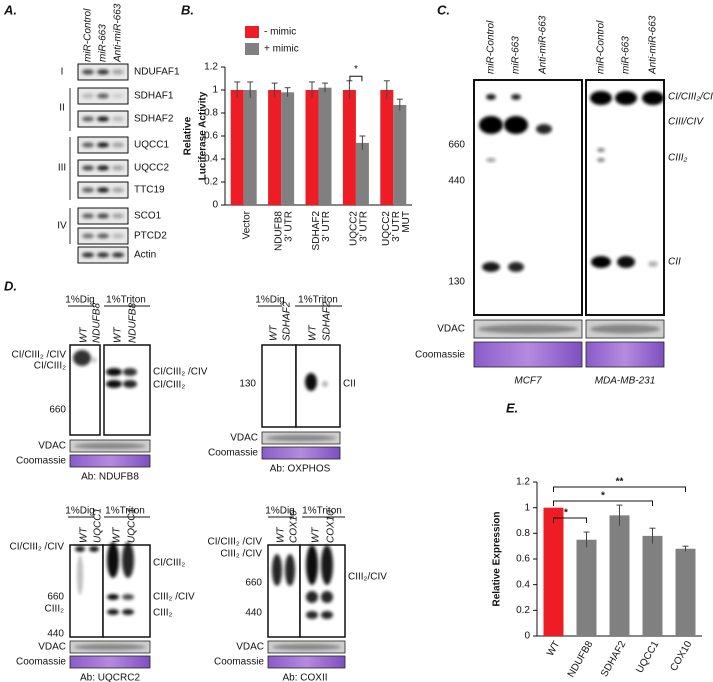 Image resolution: width=713 pixels, height=682 pixels. I want to click on panel-label: D., so click(10, 285).